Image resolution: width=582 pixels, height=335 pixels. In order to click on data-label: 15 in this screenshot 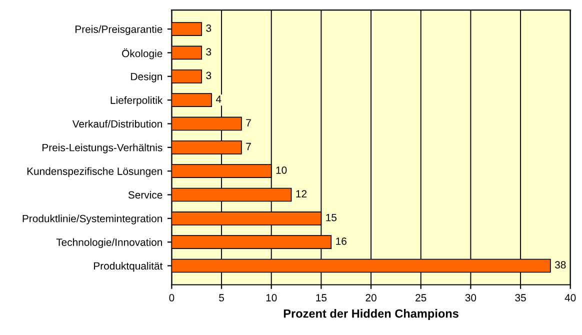, I will do `click(331, 218)`.